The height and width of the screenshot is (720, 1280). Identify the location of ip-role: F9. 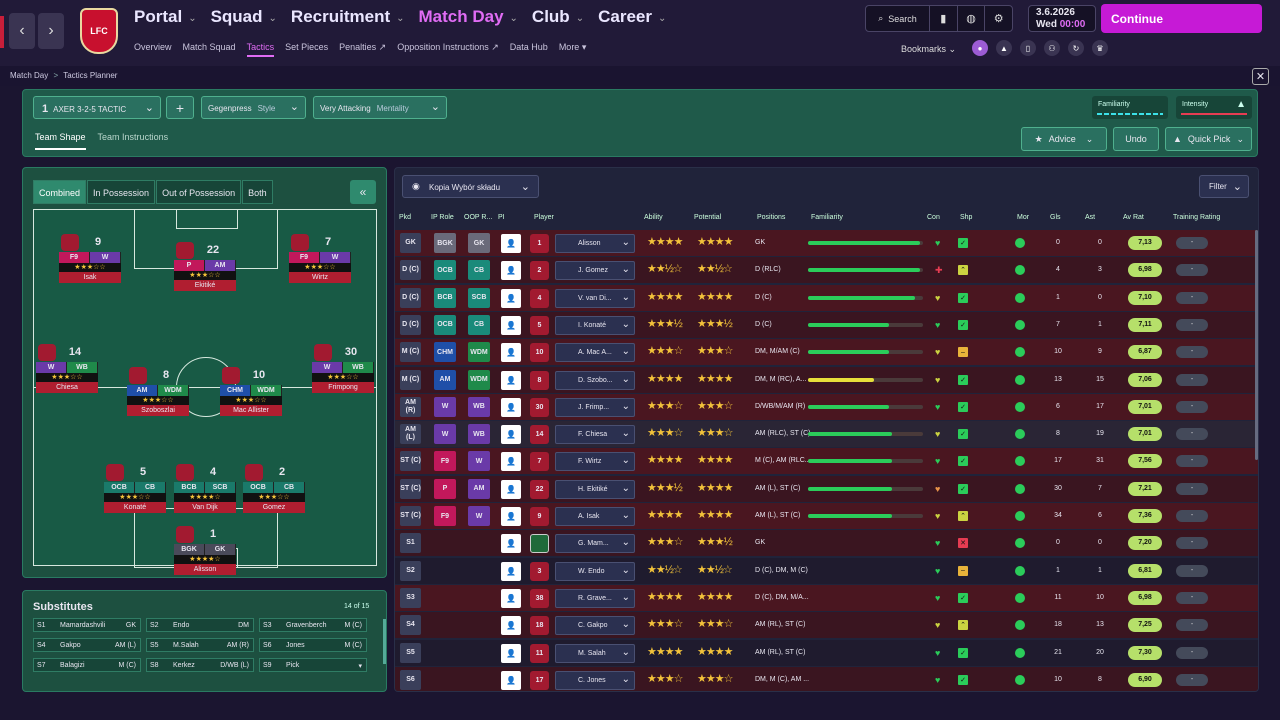
(445, 516).